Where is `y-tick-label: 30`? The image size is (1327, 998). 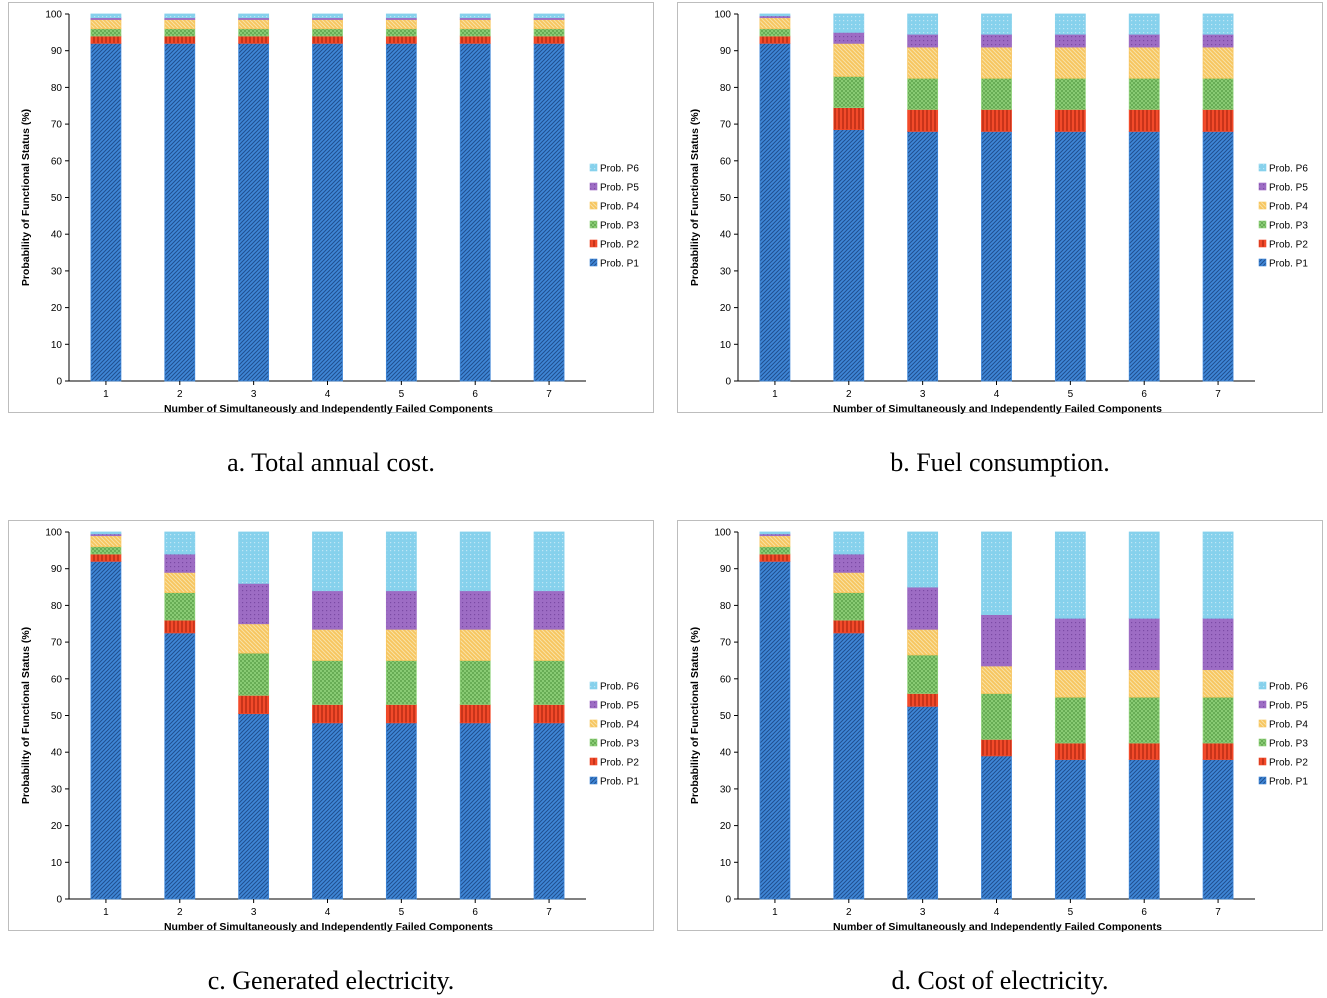
y-tick-label: 30 is located at coordinates (57, 271).